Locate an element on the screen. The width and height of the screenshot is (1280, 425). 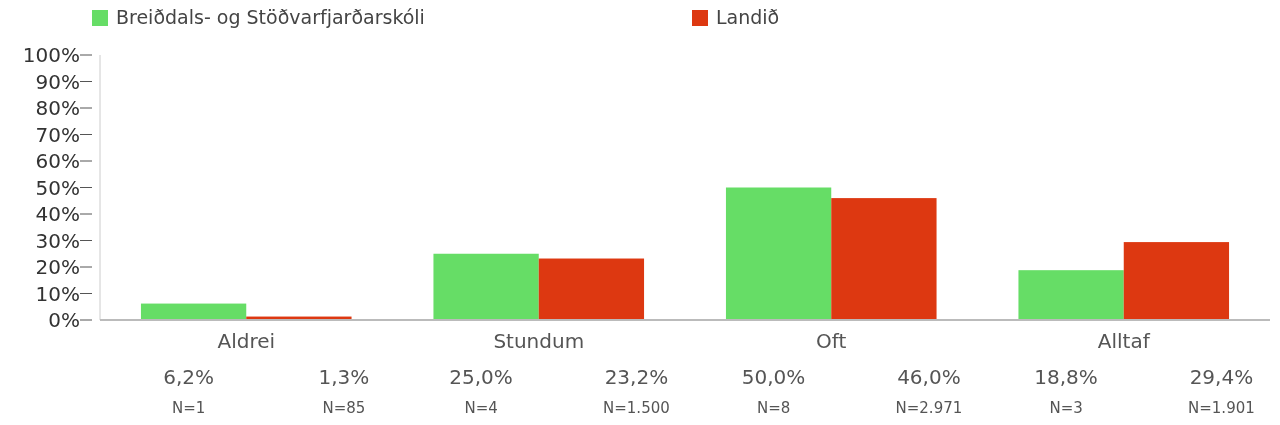
y-tick-label: 20% is located at coordinates (57, 267).